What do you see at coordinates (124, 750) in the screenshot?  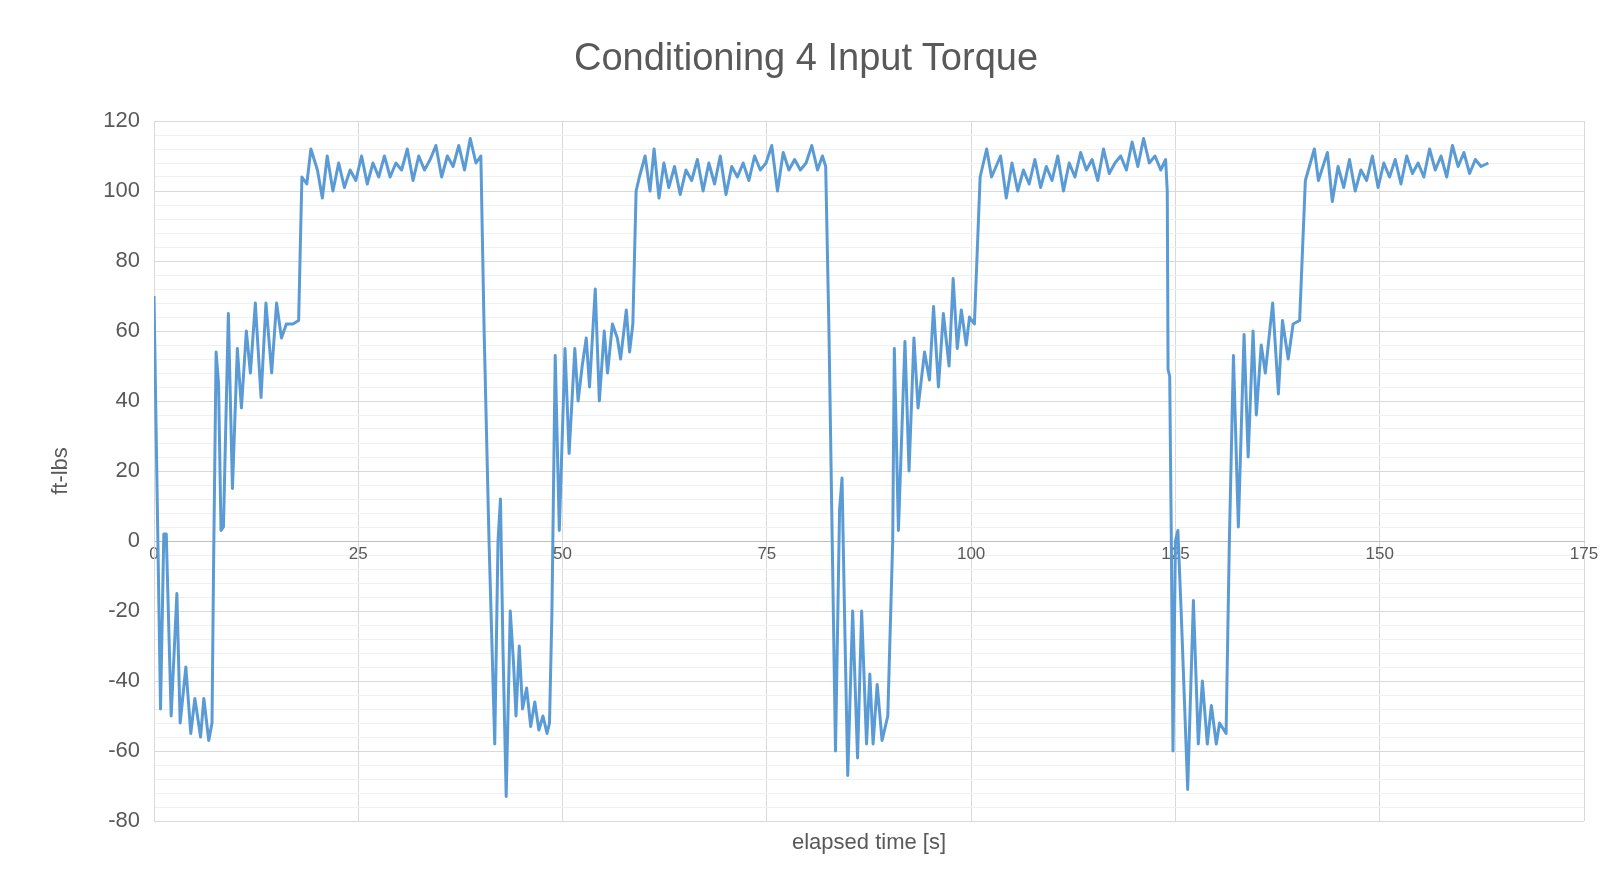 I see `y-tick-label: -60` at bounding box center [124, 750].